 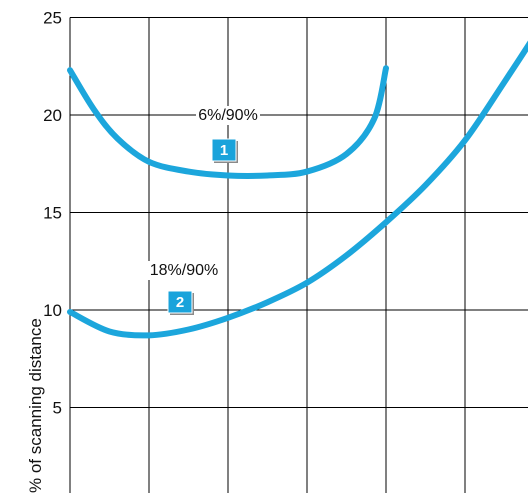 I want to click on y-tick-label: 5, so click(x=57, y=408).